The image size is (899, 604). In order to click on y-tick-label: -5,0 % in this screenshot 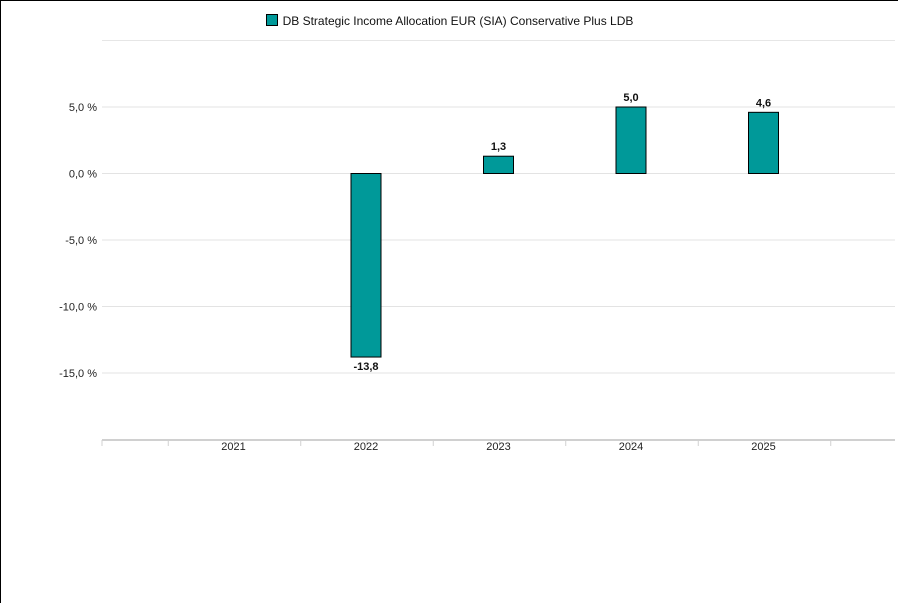, I will do `click(81, 241)`.